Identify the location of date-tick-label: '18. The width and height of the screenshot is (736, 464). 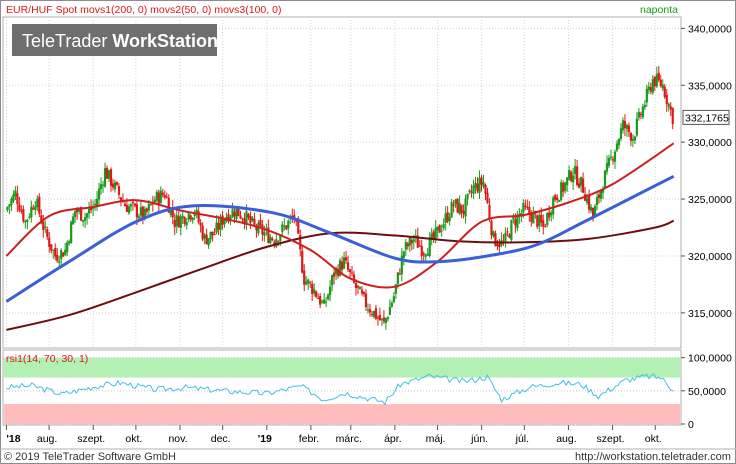
(13, 439).